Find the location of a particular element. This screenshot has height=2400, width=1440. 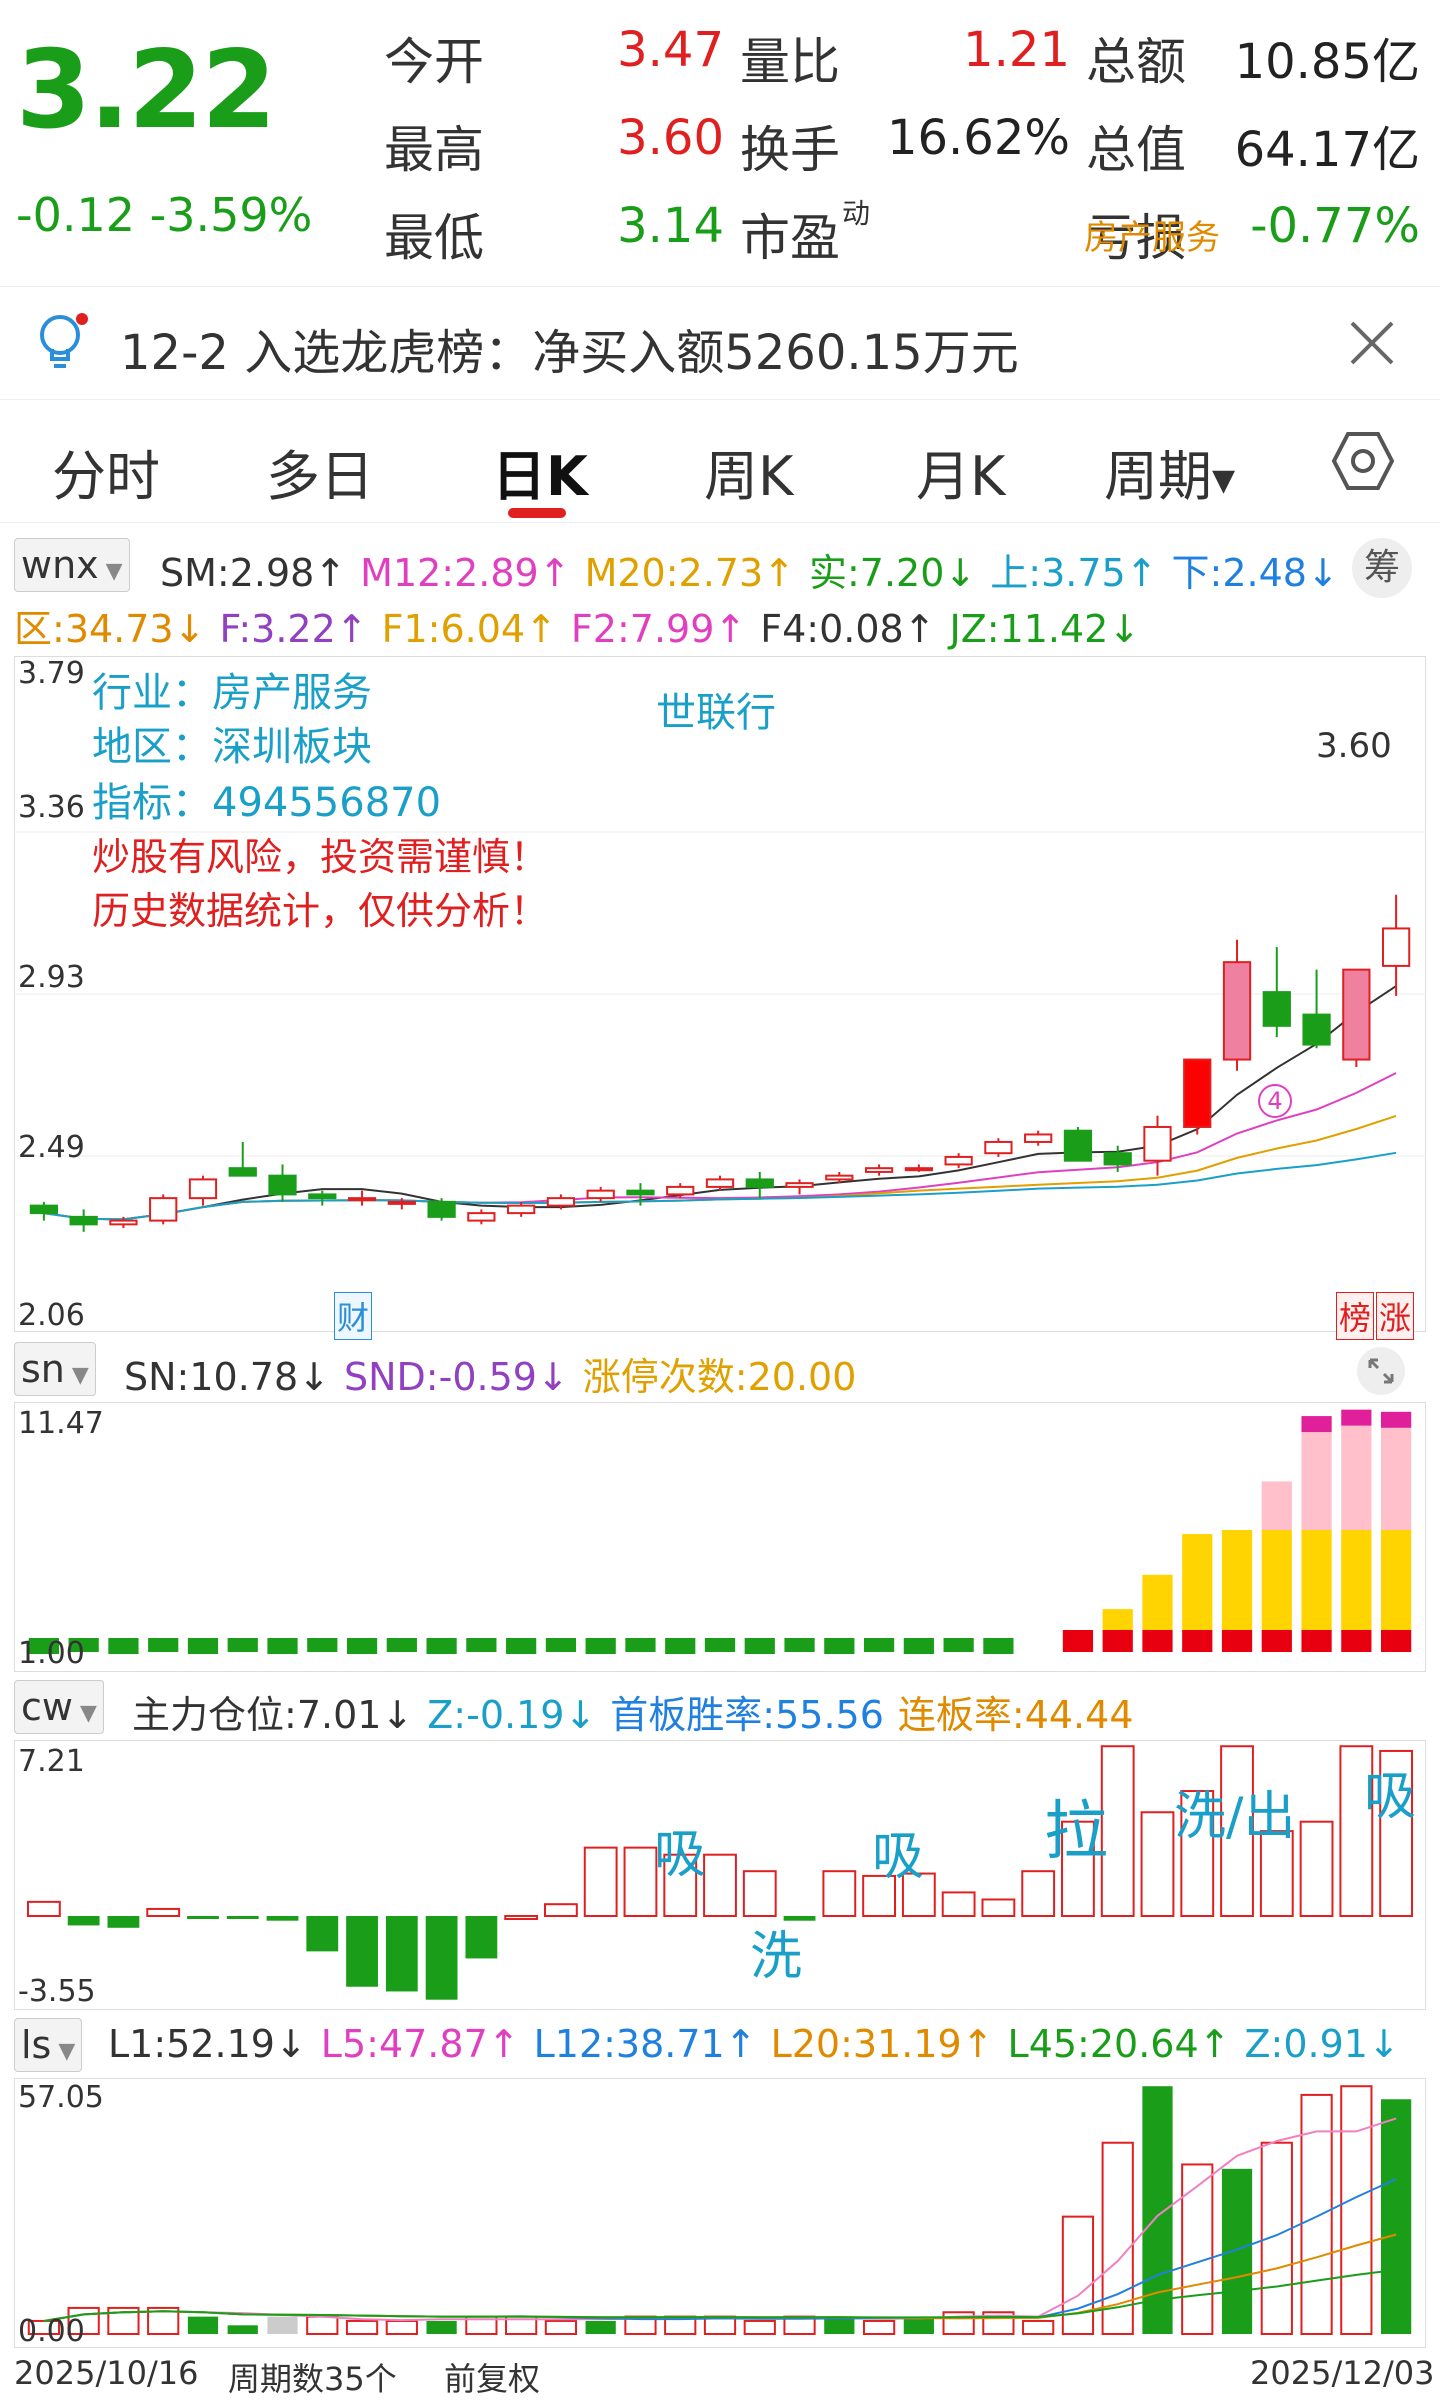

sn-panel is located at coordinates (720, 1537).